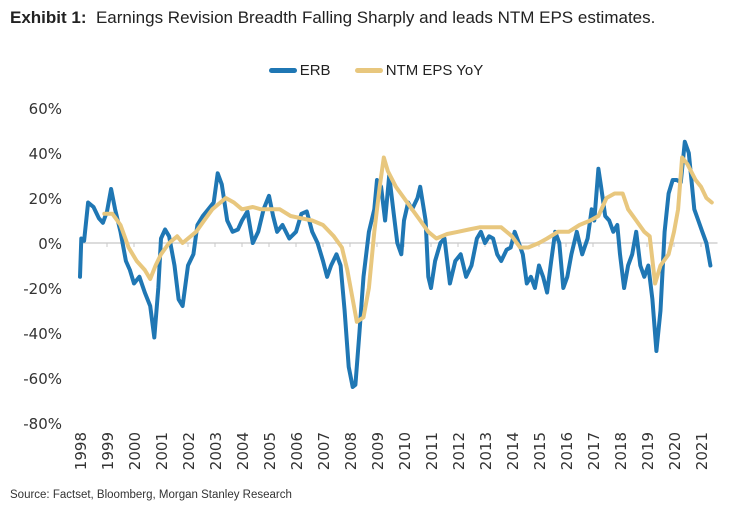  What do you see at coordinates (434, 70) in the screenshot?
I see `legend-label-ntm-eps: NTM EPS YoY` at bounding box center [434, 70].